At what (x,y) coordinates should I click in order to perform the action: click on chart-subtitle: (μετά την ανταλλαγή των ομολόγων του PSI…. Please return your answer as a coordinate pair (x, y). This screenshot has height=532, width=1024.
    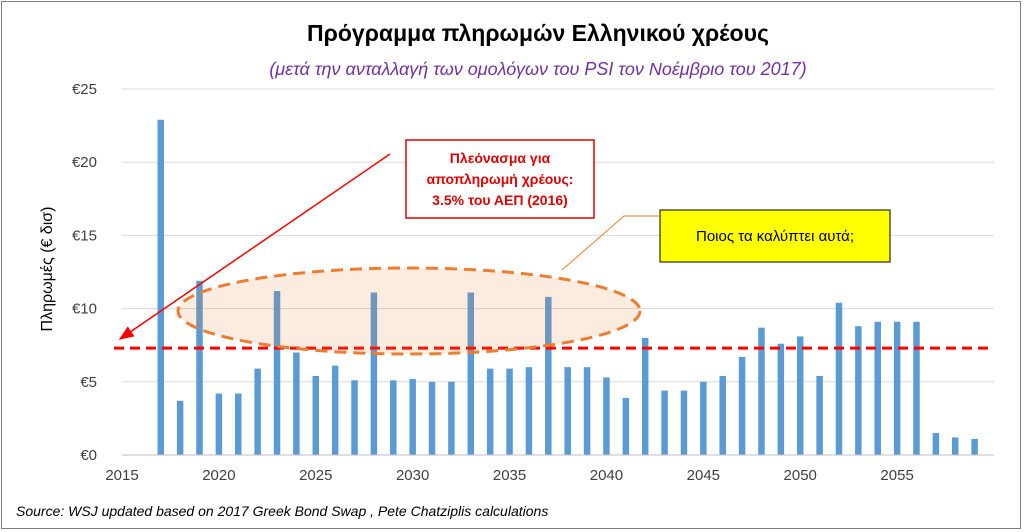
    Looking at the image, I should click on (537, 69).